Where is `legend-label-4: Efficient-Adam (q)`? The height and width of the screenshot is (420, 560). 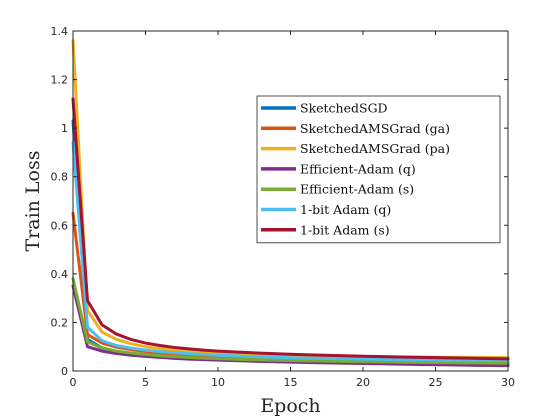 legend-label-4: Efficient-Adam (q) is located at coordinates (358, 168).